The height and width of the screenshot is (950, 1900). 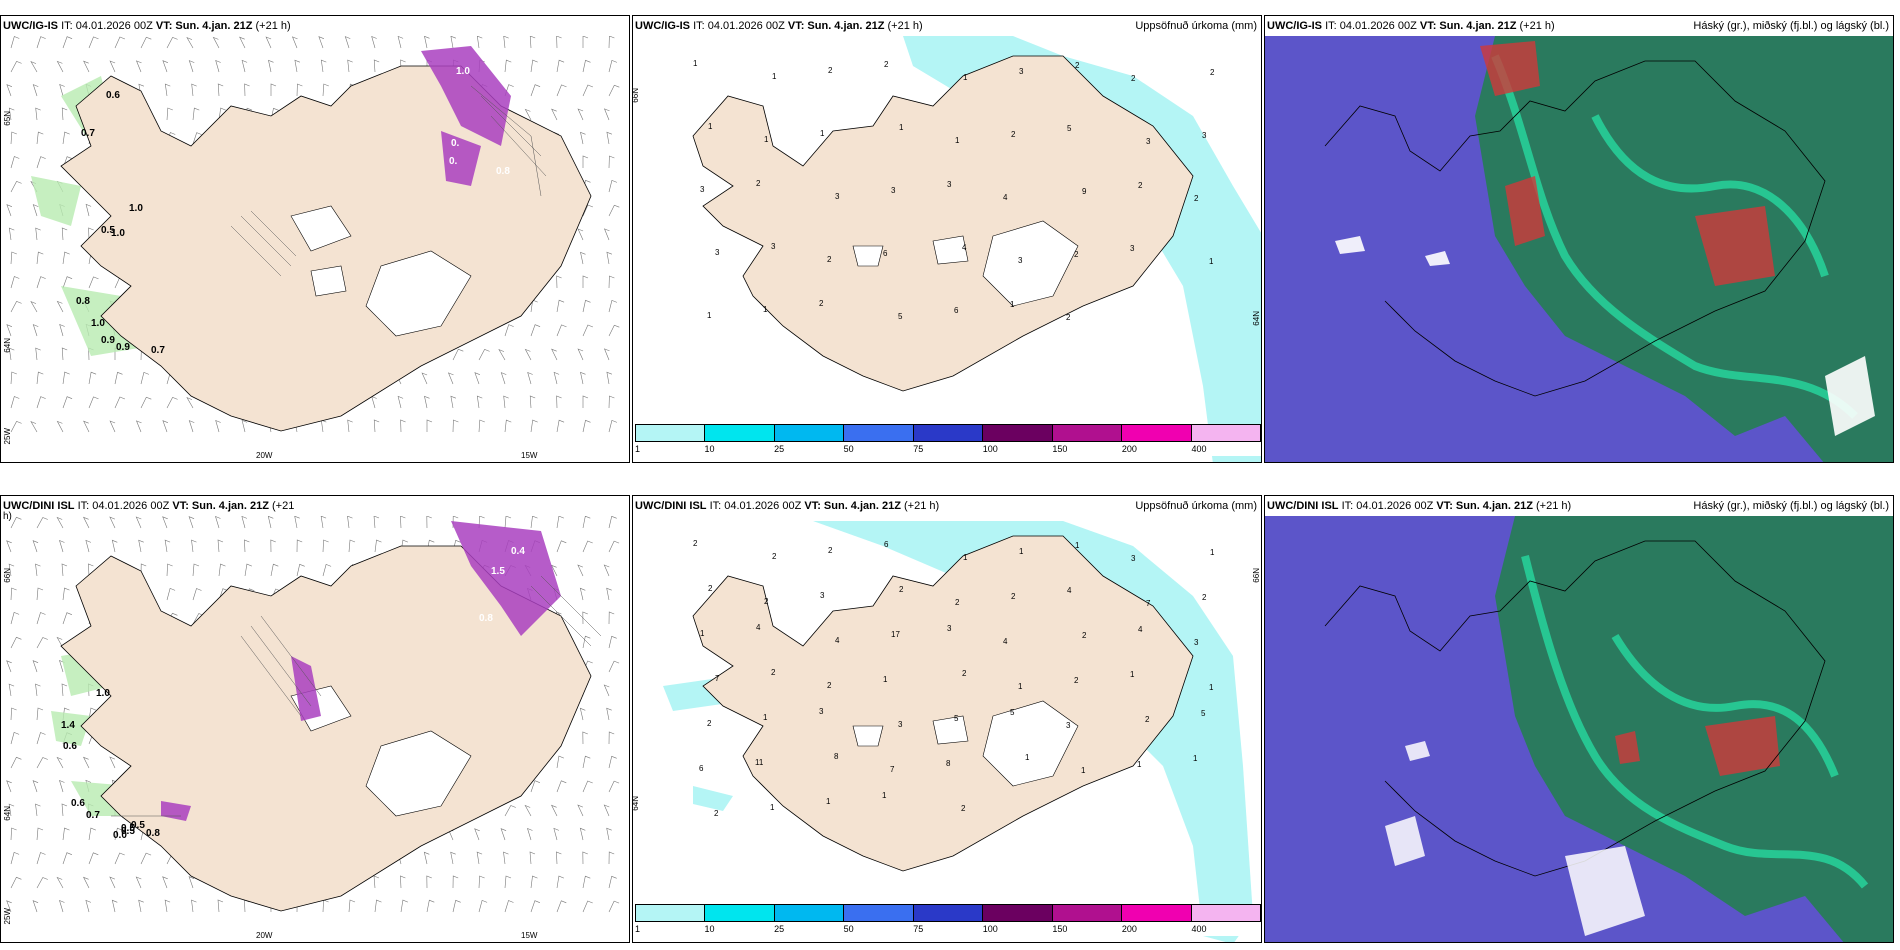 I want to click on iceland-land, so click(x=326, y=248).